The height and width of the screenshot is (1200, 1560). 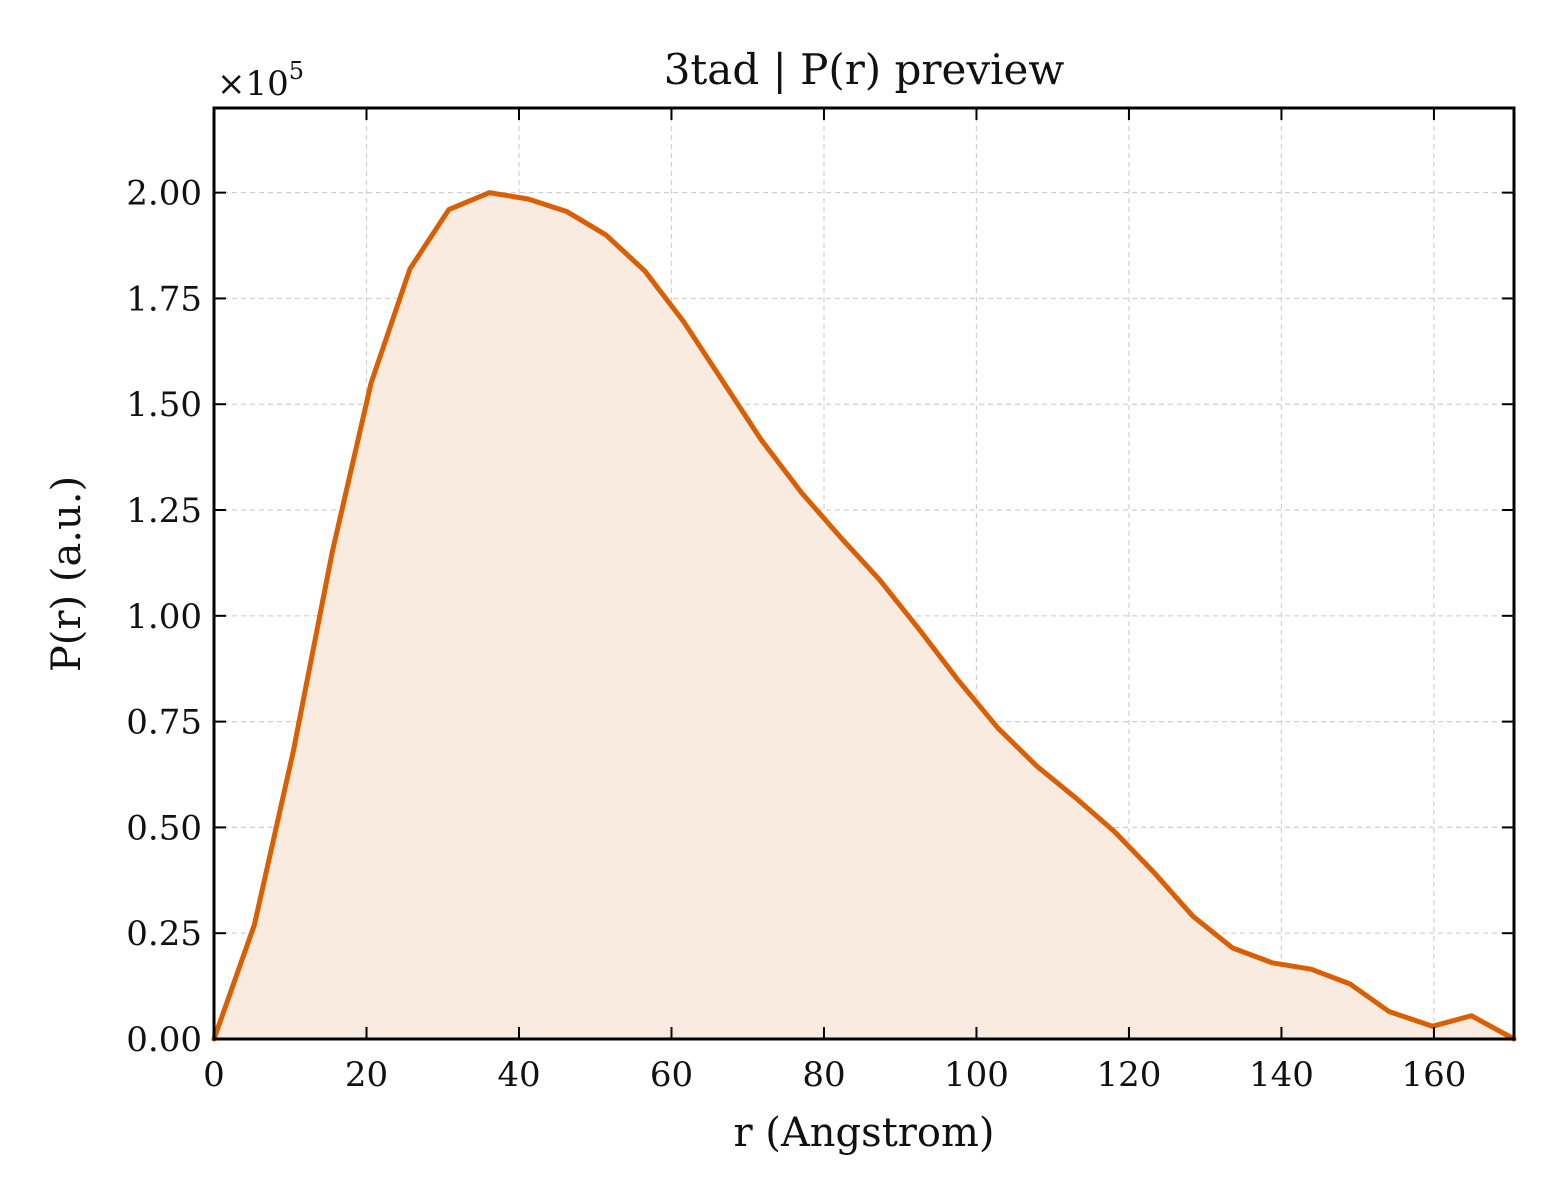 What do you see at coordinates (296, 71) in the screenshot?
I see `y-multiplier-exponent: 5` at bounding box center [296, 71].